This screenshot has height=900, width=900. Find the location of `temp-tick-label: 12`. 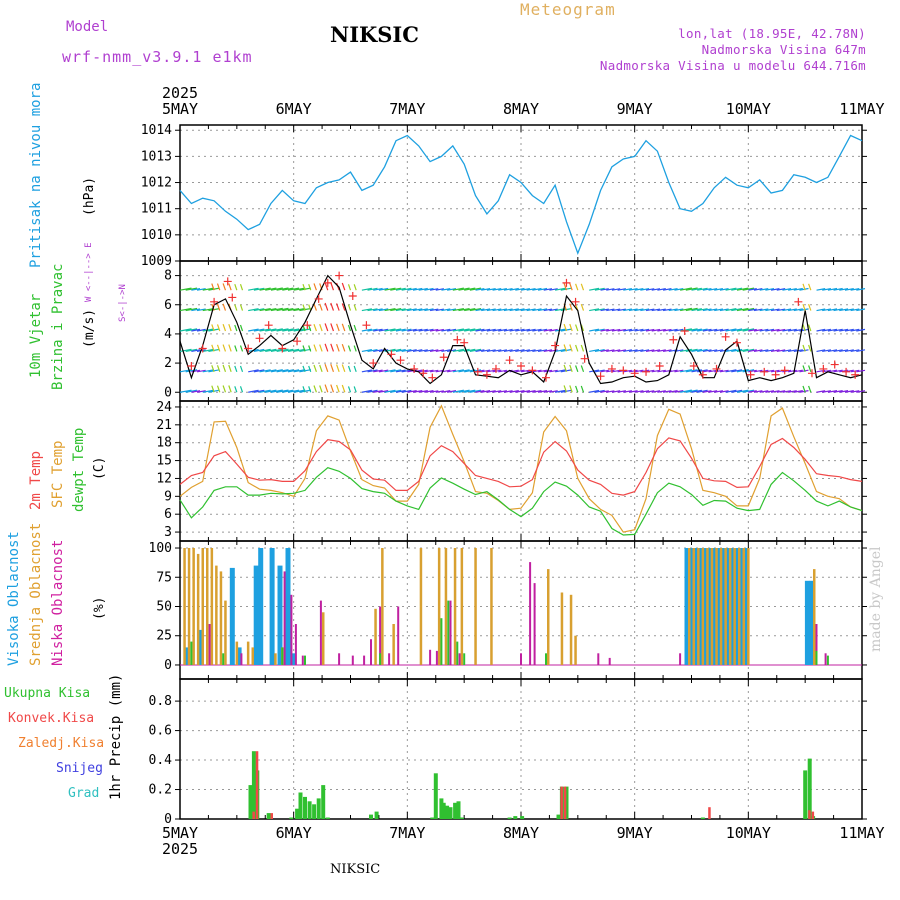

temp-tick-label: 12 is located at coordinates (164, 478).